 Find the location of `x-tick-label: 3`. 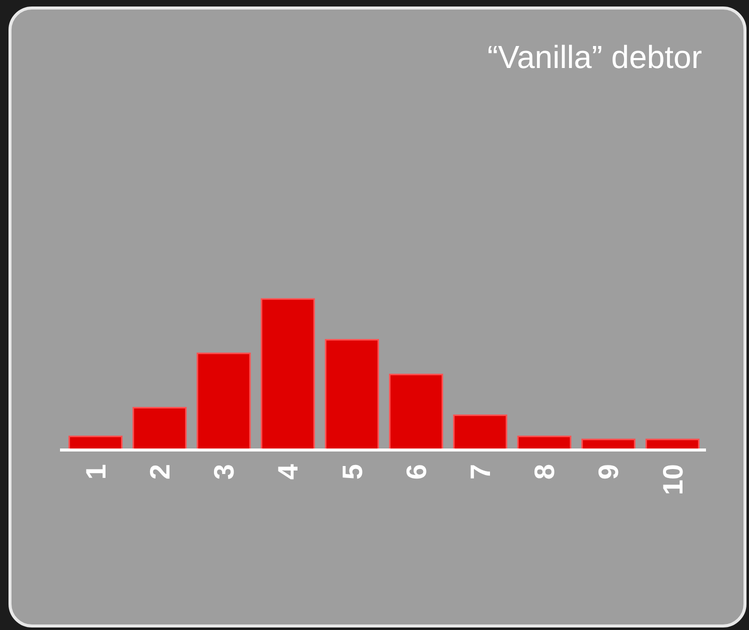

x-tick-label: 3 is located at coordinates (224, 472).